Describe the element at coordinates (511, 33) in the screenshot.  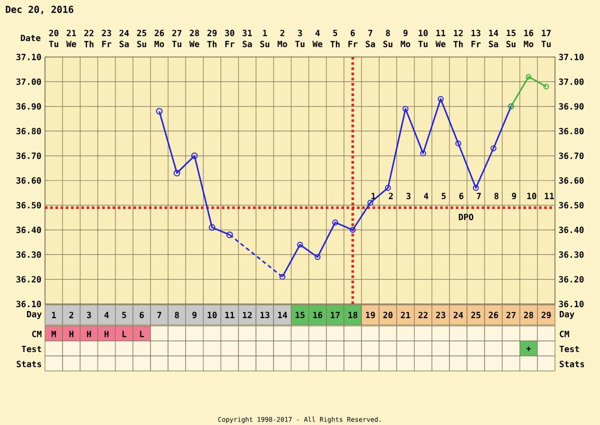
I see `text: 15` at that location.